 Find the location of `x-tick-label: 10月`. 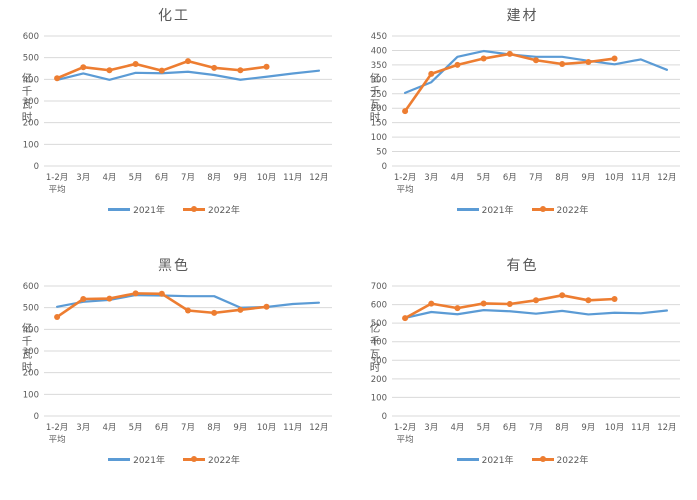

x-tick-label: 10月 is located at coordinates (614, 428).